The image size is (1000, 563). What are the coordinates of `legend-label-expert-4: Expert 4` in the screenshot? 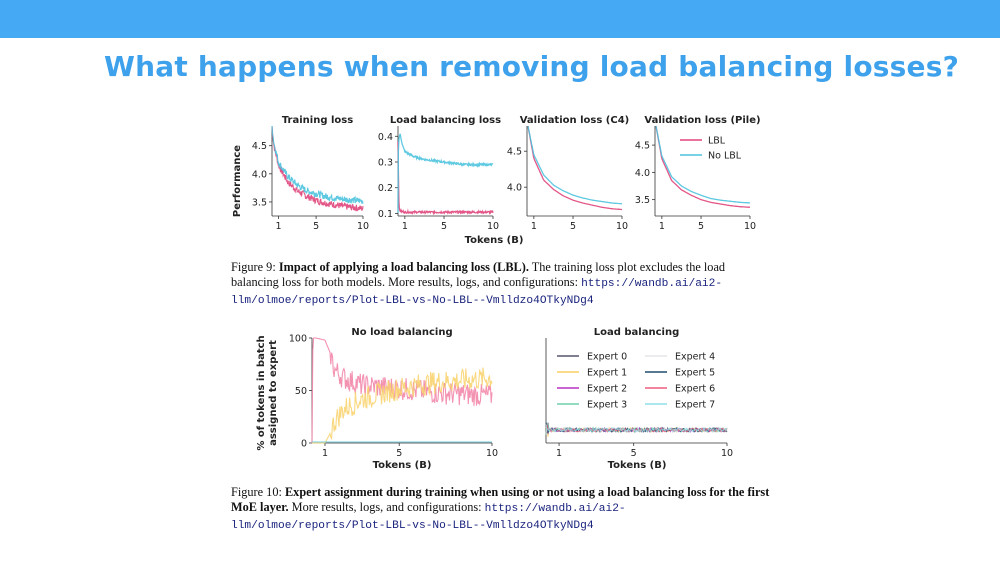 It's located at (695, 357).